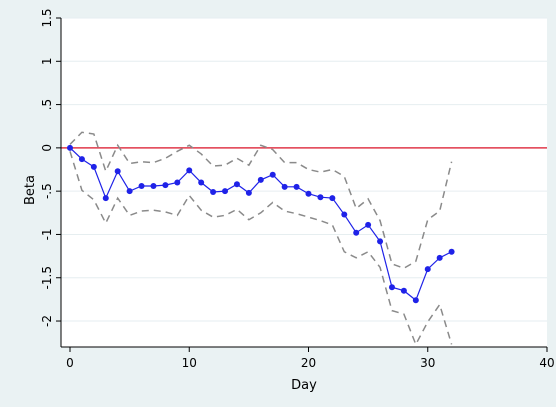 This screenshot has width=556, height=407. Describe the element at coordinates (427, 363) in the screenshot. I see `x-tick-label: 30` at that location.